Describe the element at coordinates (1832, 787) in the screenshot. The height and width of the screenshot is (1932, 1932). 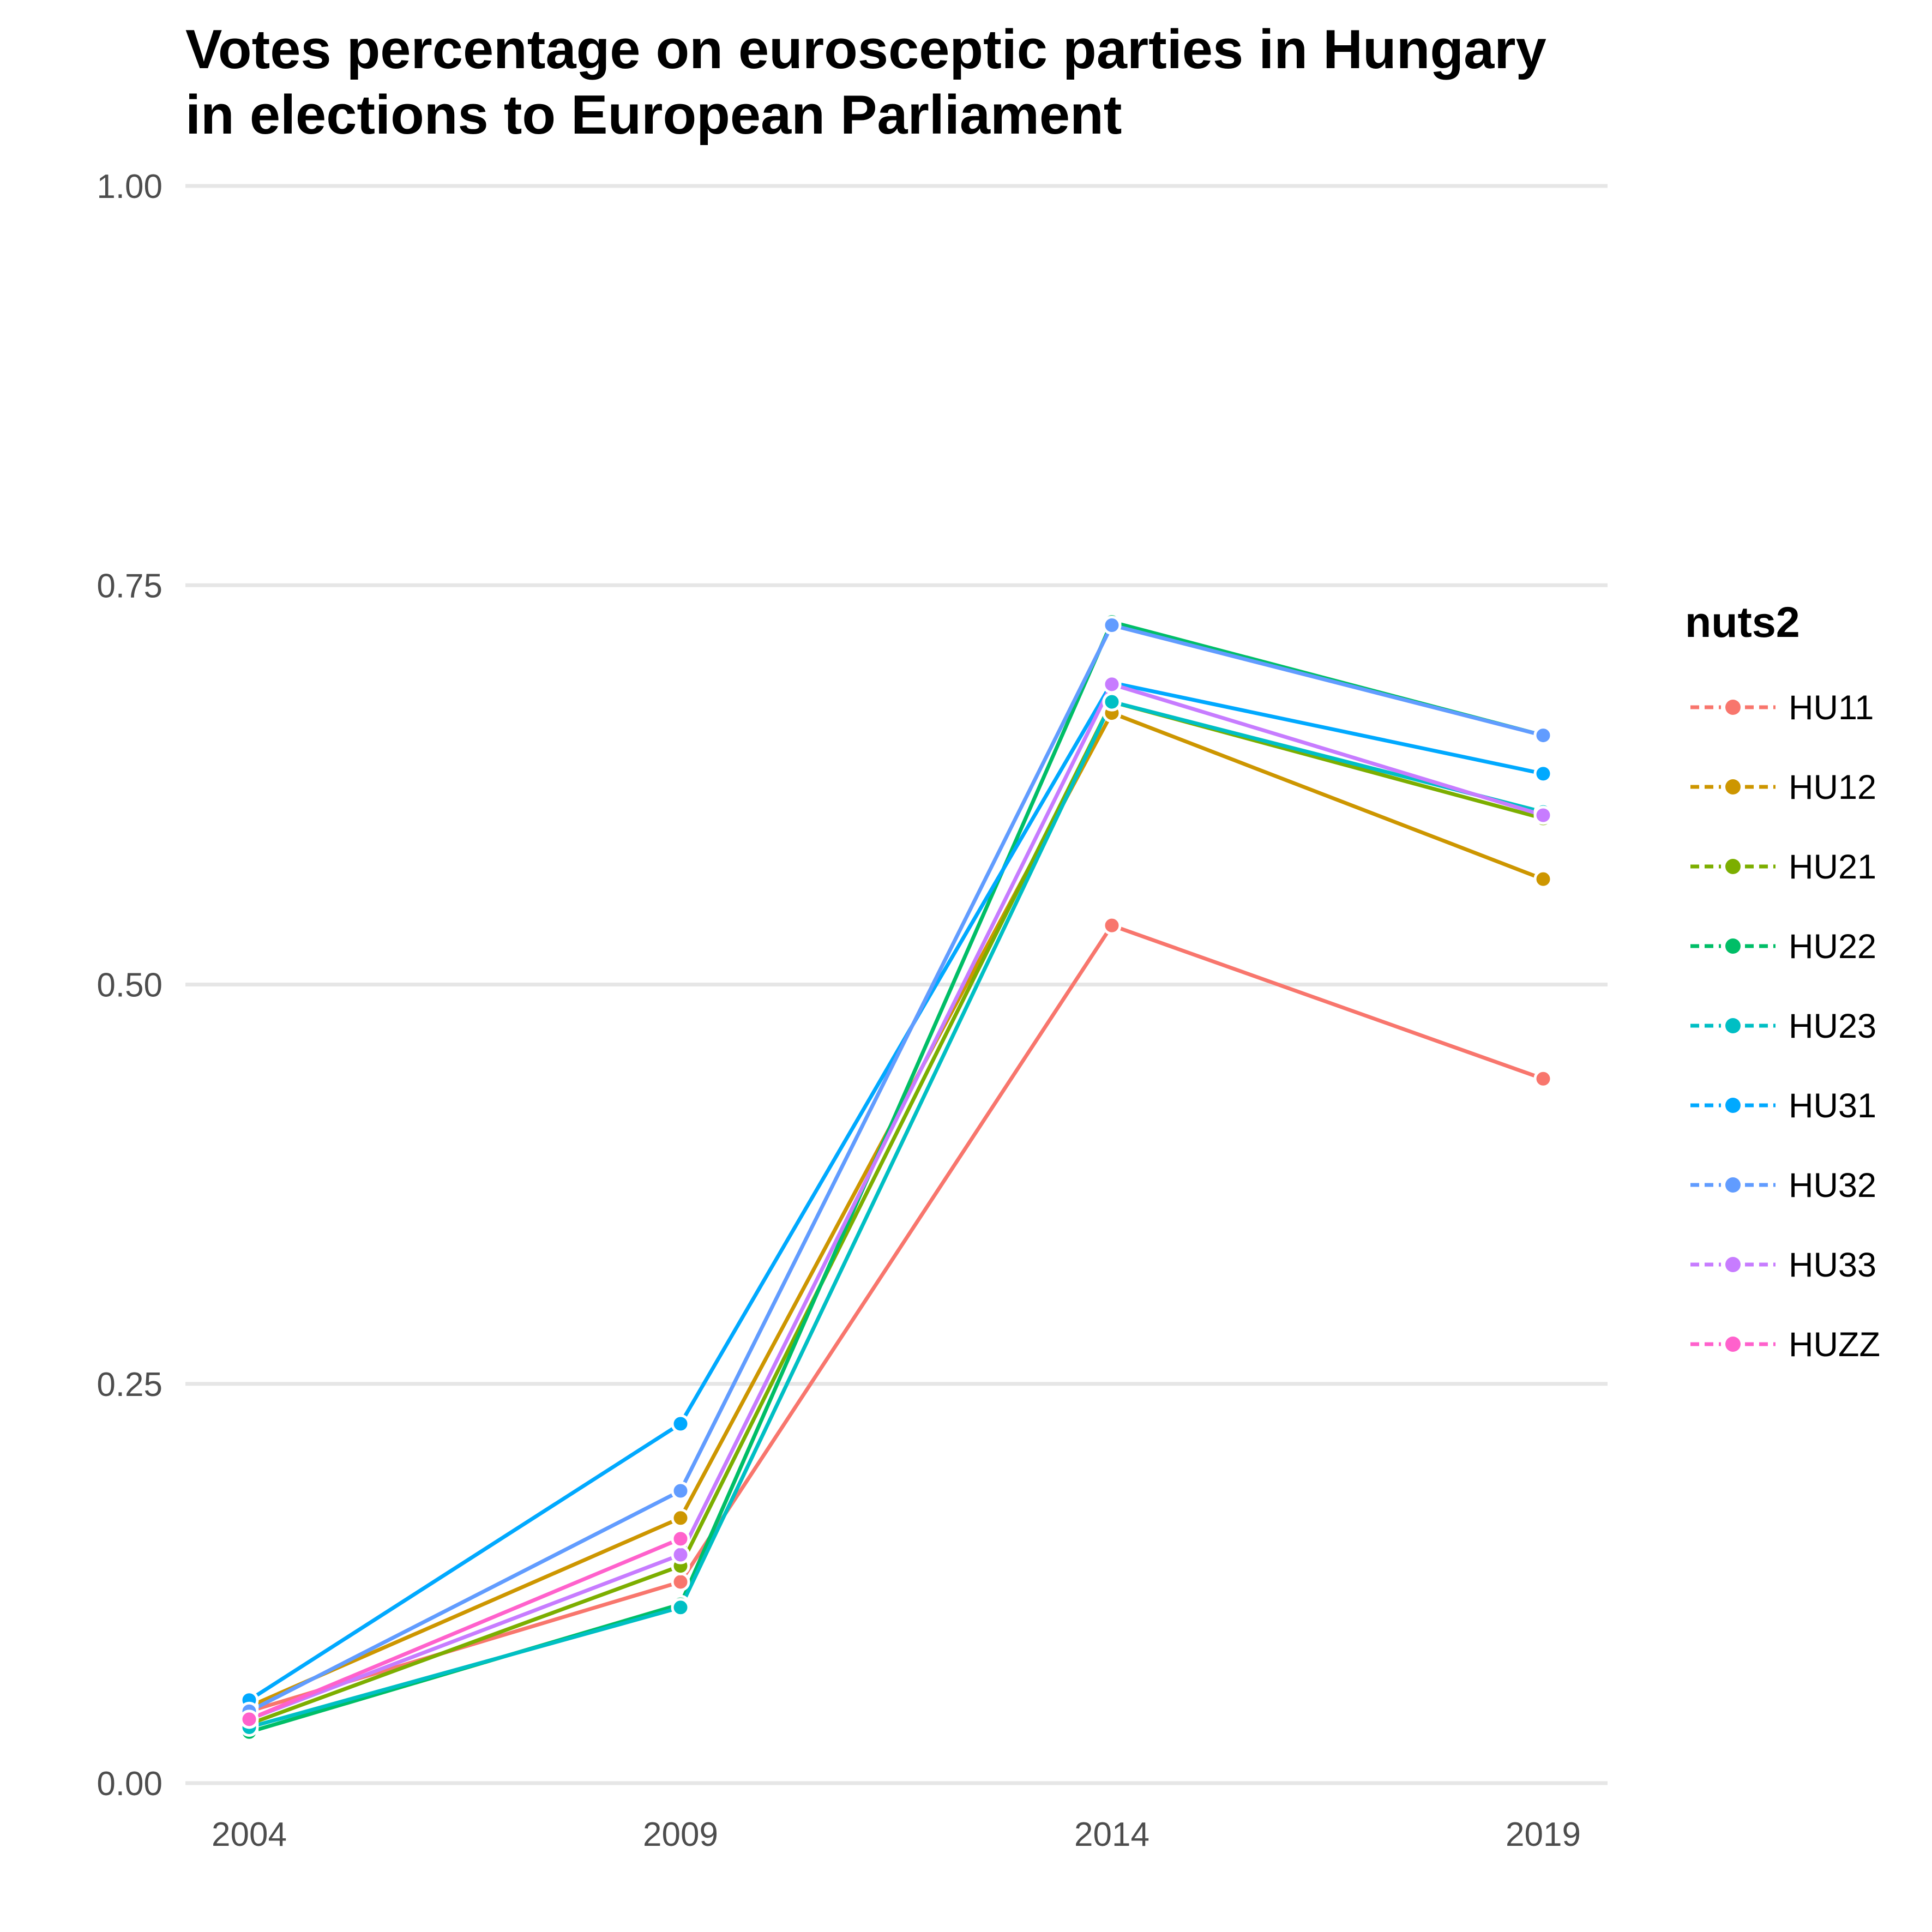
I see `legend-label: HU12` at that location.